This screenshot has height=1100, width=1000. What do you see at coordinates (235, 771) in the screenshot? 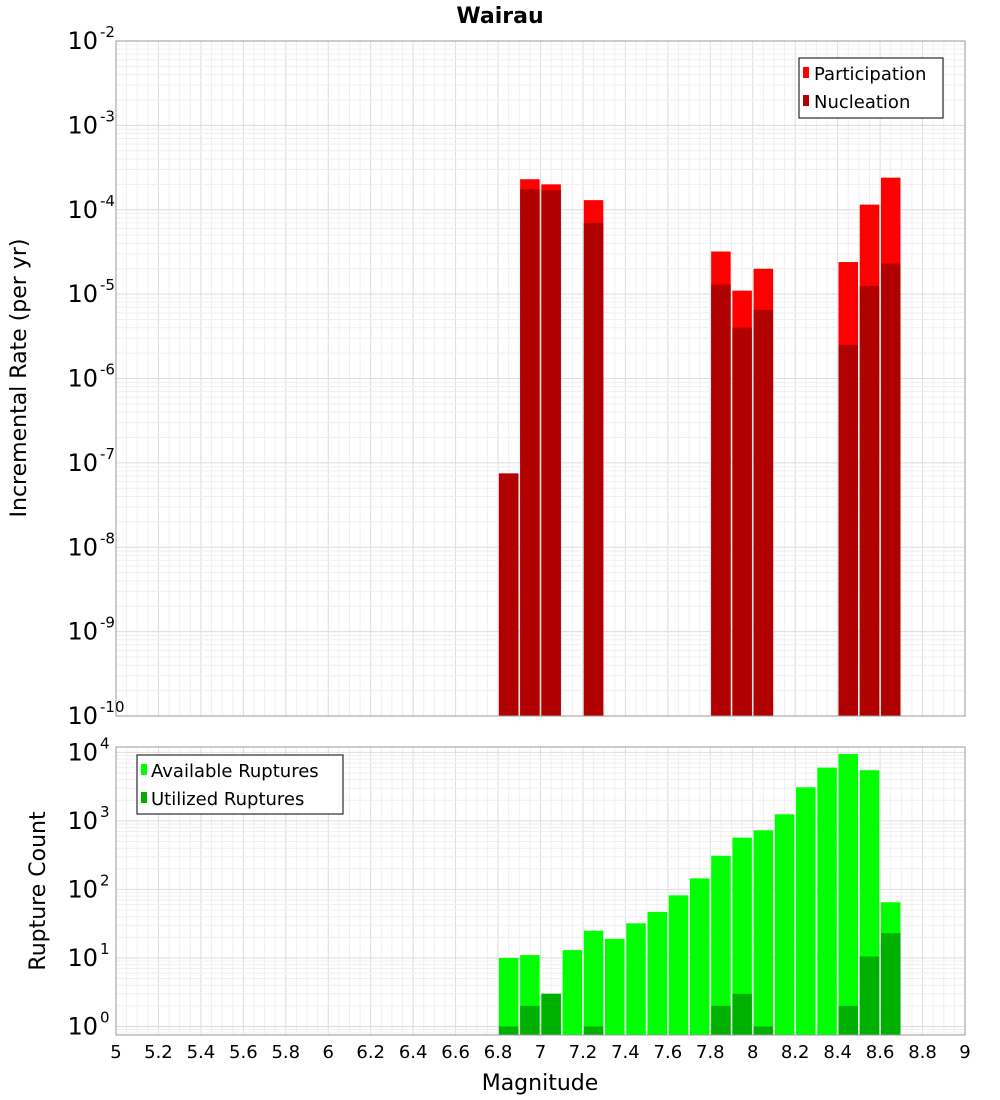
I see `legend-label-available-ruptures: Available Ruptures` at bounding box center [235, 771].